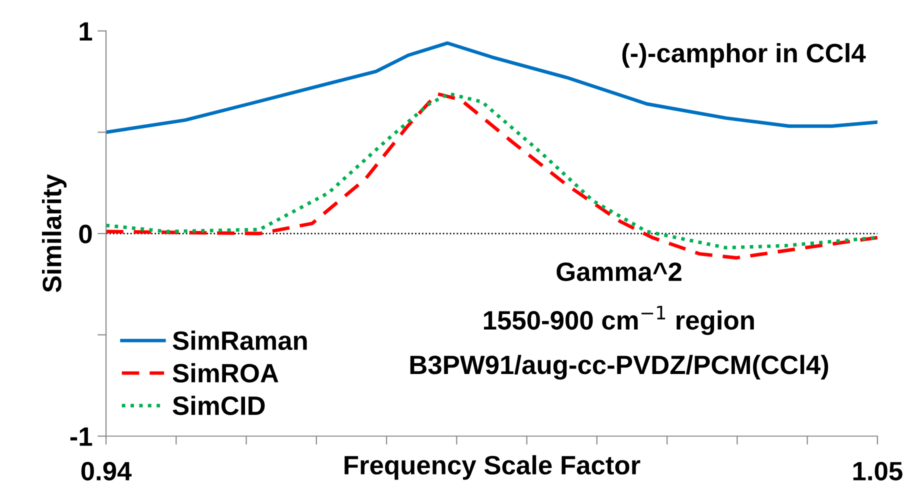  What do you see at coordinates (744, 55) in the screenshot?
I see `chart-title: (-)-camphor in CCl4` at bounding box center [744, 55].